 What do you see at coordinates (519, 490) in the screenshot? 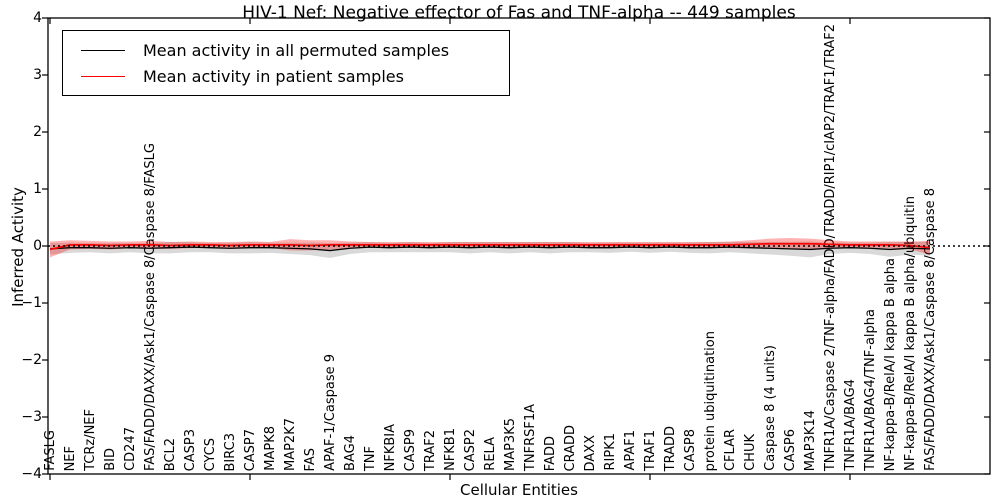
I see `x-axis-label: Cellular Entities` at bounding box center [519, 490].